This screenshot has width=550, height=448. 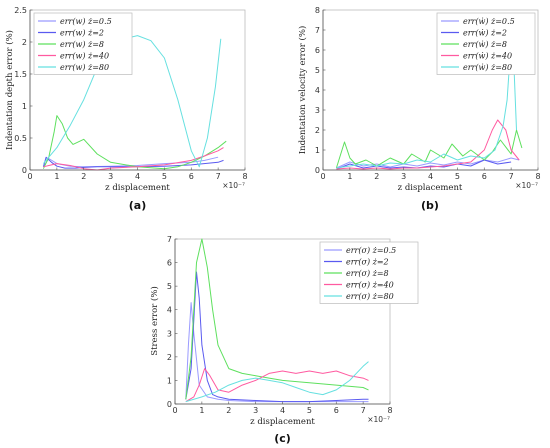 I want to click on panel-b-ytick-label: 6, so click(x=317, y=50).